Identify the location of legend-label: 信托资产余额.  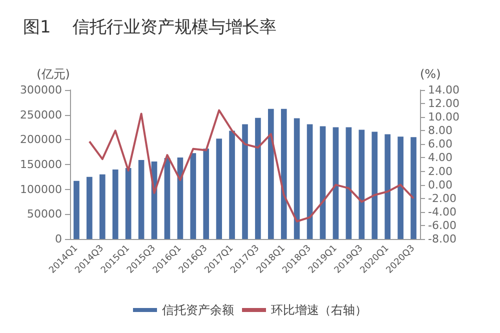
(198, 310).